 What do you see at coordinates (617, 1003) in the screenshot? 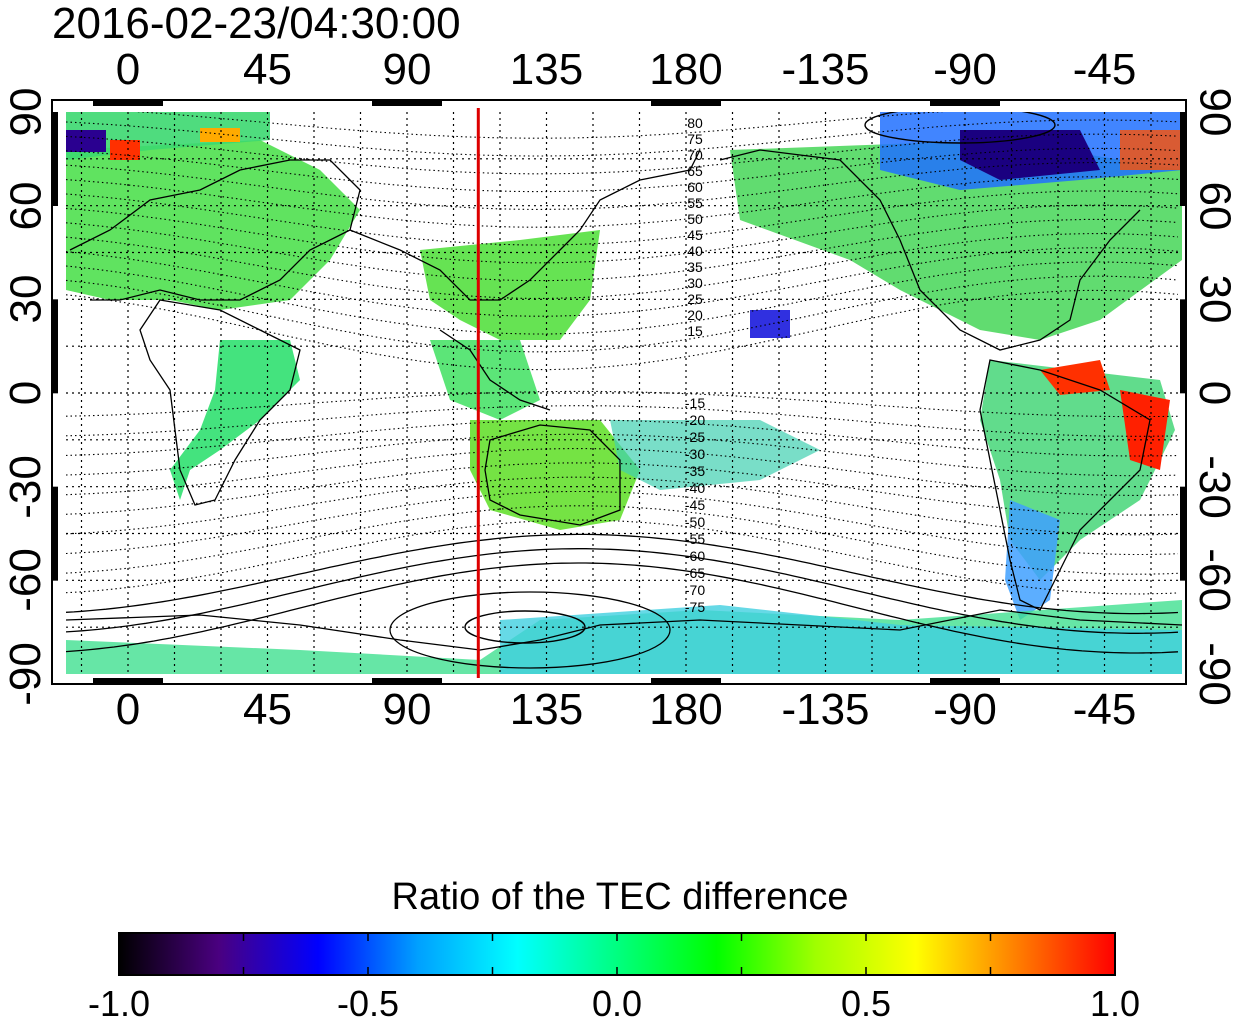
I see `colorbar-tick-label: 0.0` at bounding box center [617, 1003].